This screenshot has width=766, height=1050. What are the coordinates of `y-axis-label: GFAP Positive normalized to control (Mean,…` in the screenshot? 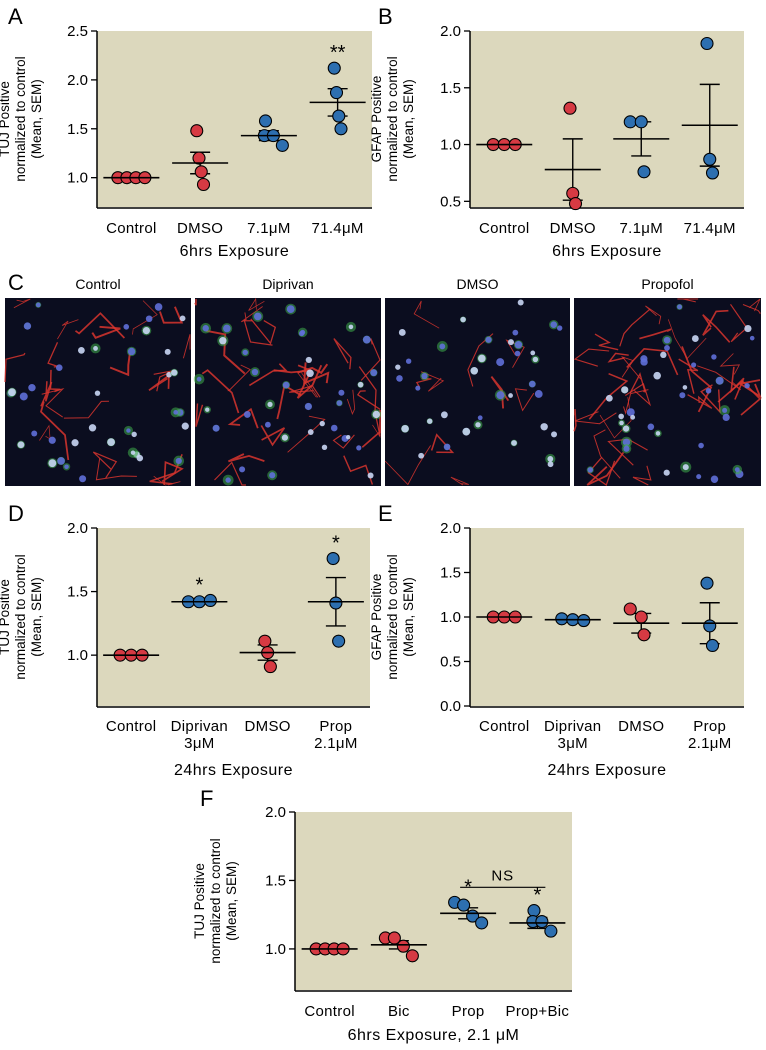 It's located at (392, 118).